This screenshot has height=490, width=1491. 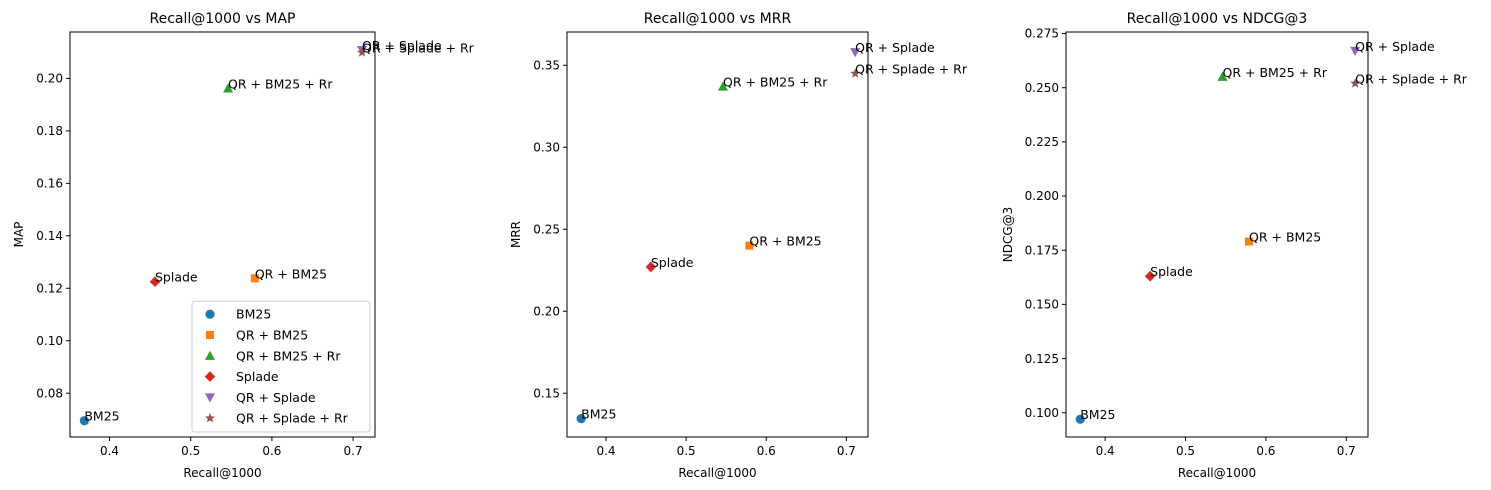 I want to click on y-tick-label: 0.10, so click(x=49, y=341).